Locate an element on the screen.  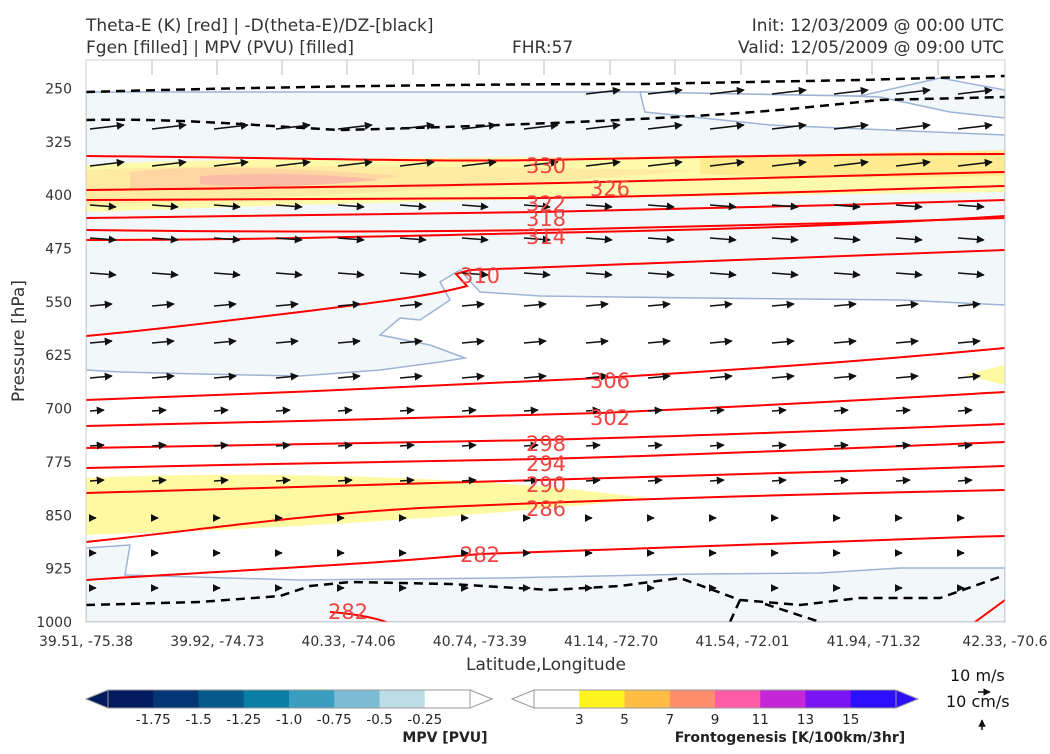
y-tick-label: 400 is located at coordinates (58, 196).